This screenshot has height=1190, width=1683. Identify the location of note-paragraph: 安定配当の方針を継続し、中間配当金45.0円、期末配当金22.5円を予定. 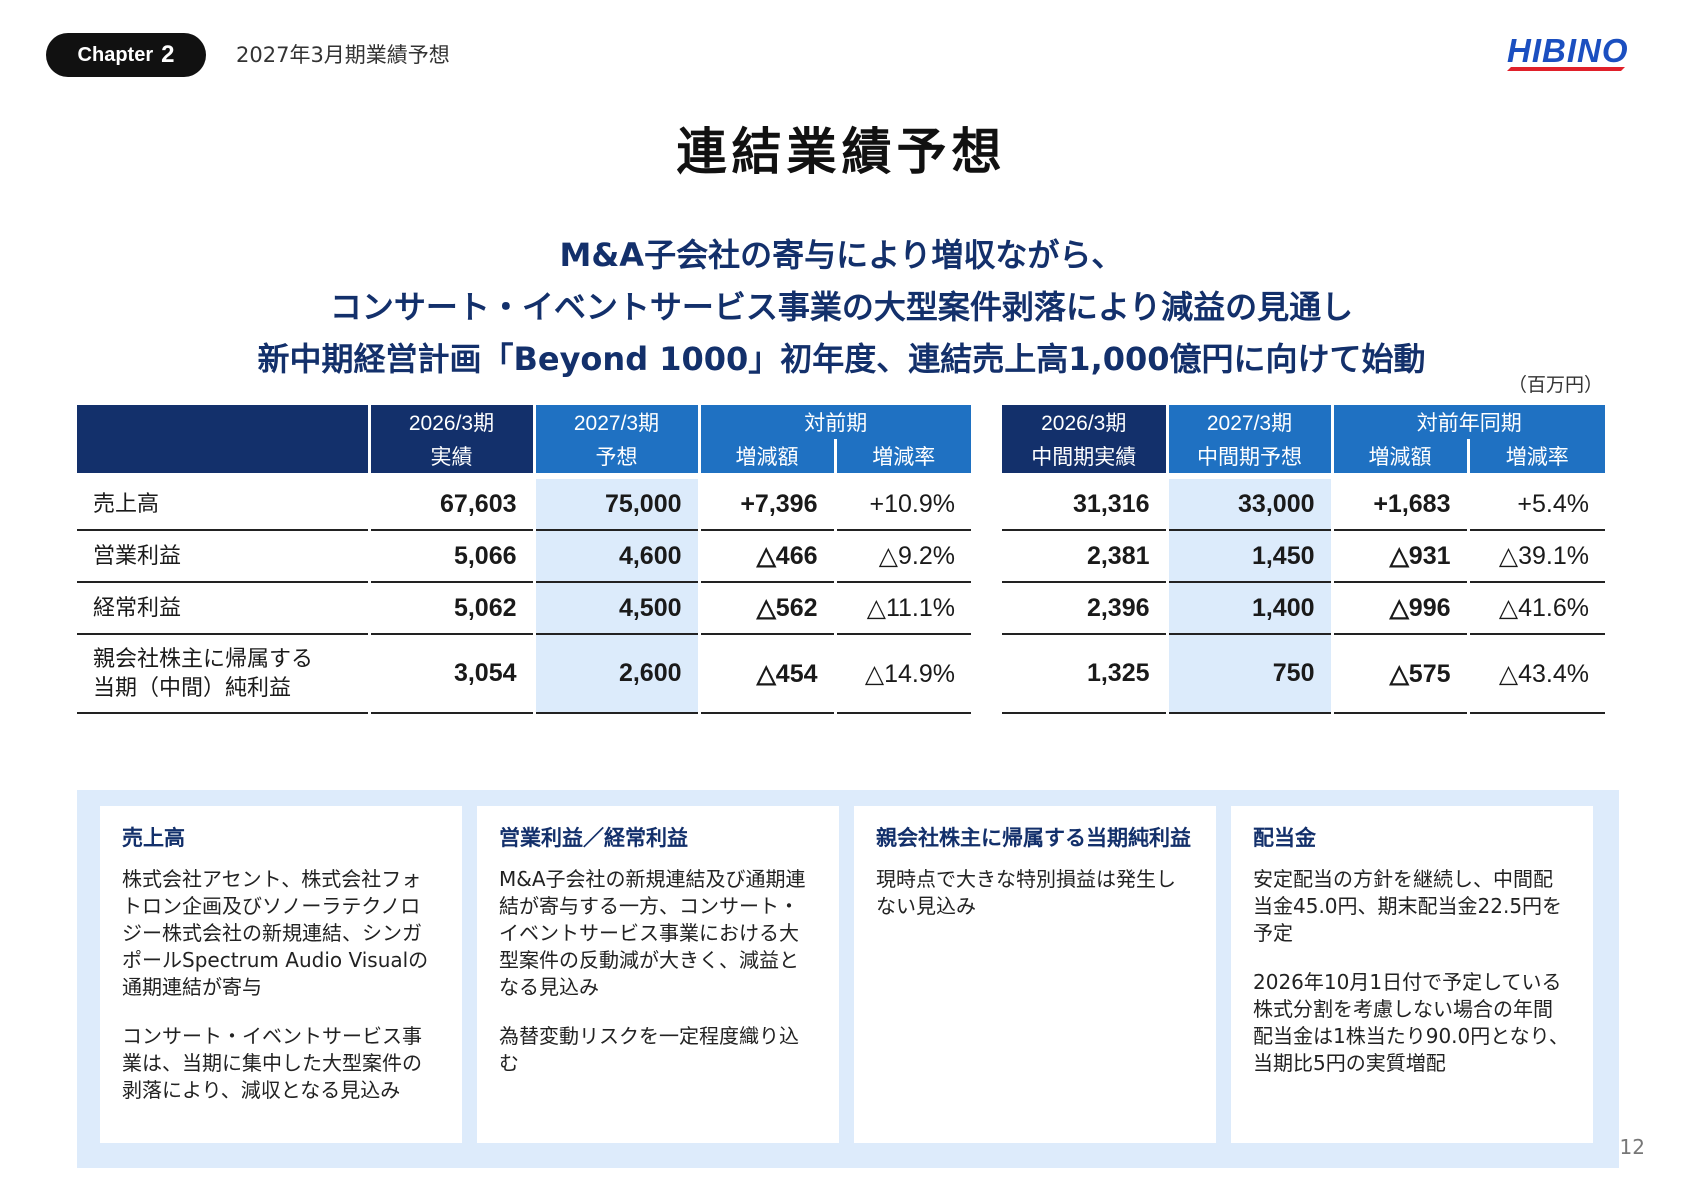
(1408, 906).